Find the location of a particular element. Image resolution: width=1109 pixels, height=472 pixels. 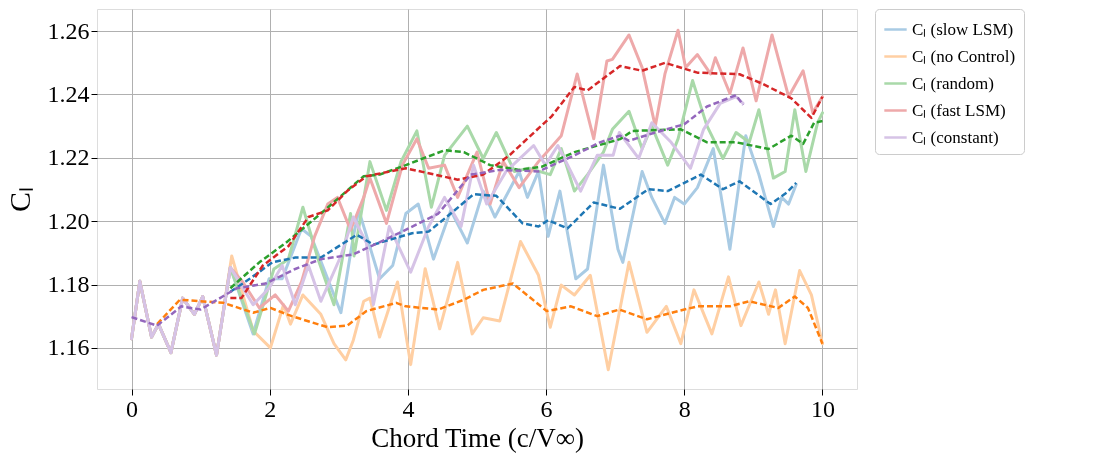

x-tick-label: 6 is located at coordinates (546, 408).